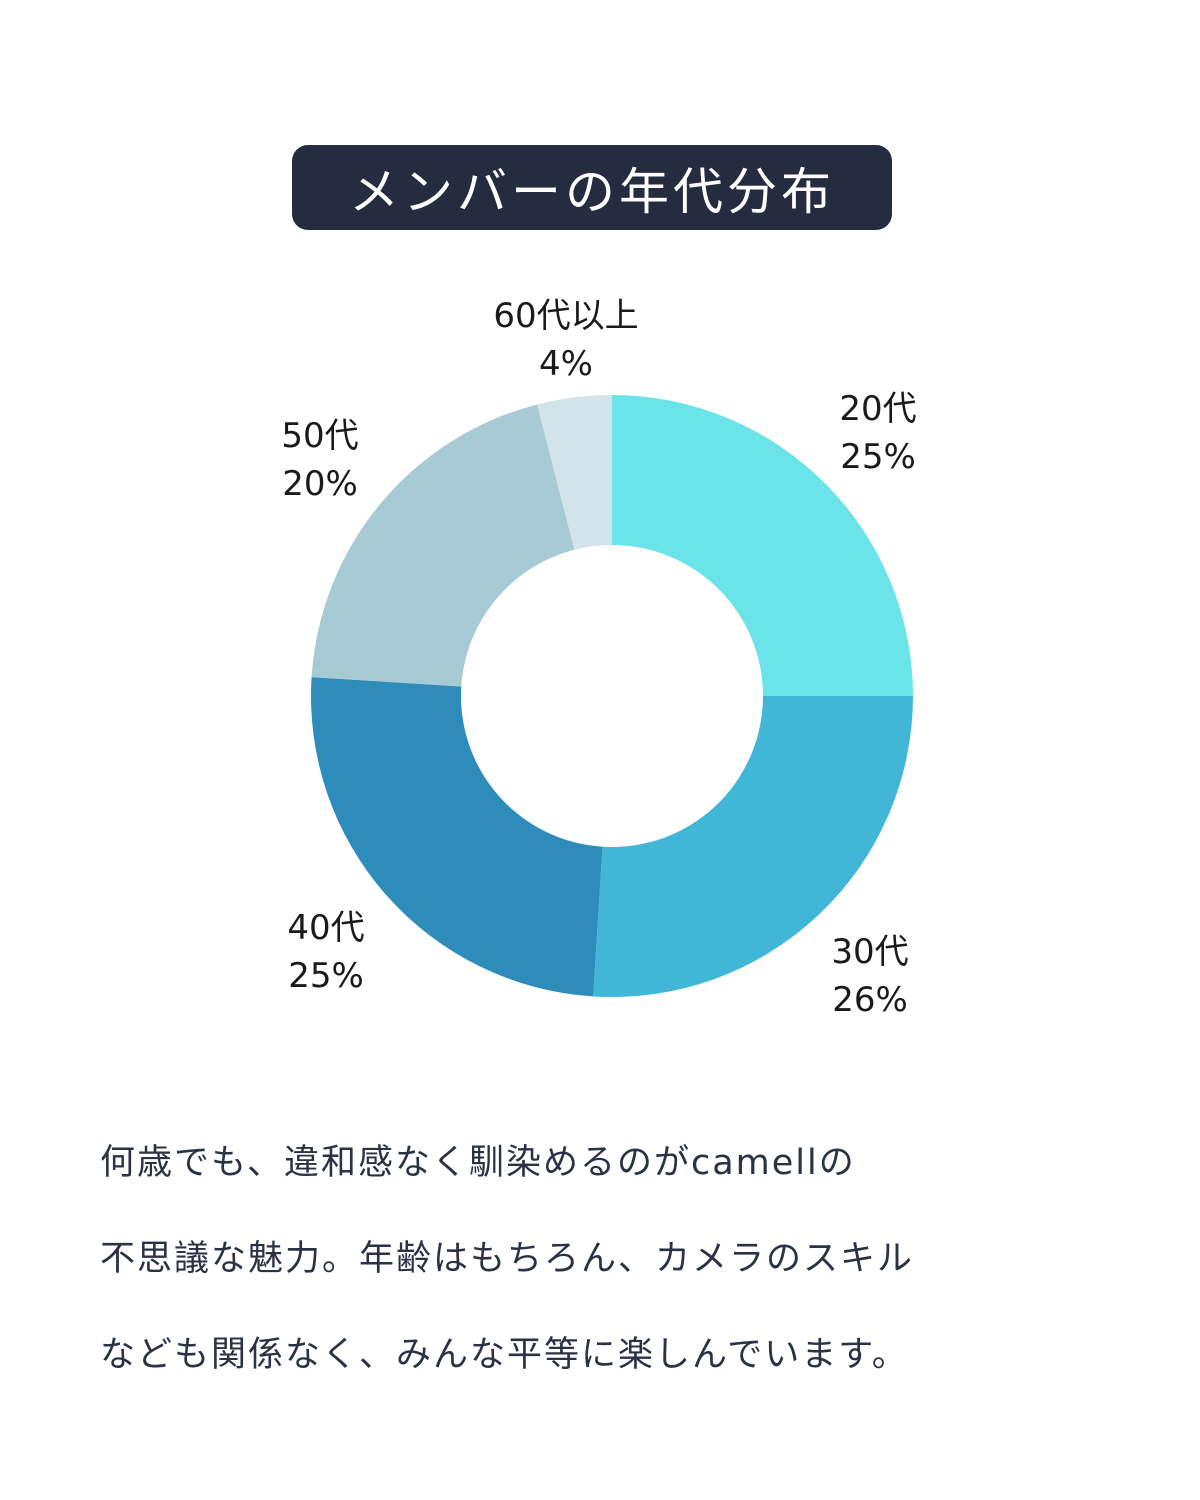  I want to click on chart-title-badge: メンバーの年代分布, so click(592, 187).